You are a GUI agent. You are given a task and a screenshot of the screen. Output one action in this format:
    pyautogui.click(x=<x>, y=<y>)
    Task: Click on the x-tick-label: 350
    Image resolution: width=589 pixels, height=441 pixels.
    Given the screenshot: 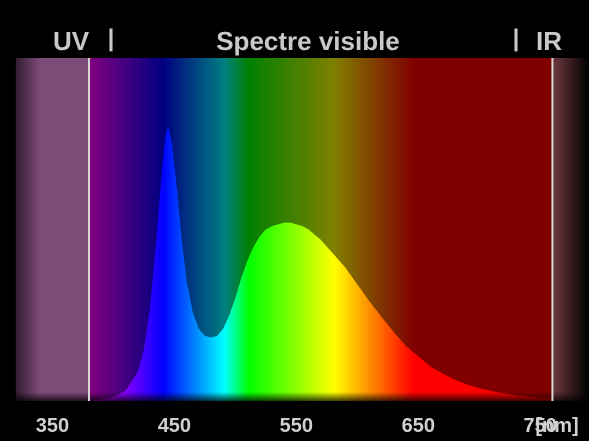 What is the action you would take?
    pyautogui.click(x=52, y=426)
    